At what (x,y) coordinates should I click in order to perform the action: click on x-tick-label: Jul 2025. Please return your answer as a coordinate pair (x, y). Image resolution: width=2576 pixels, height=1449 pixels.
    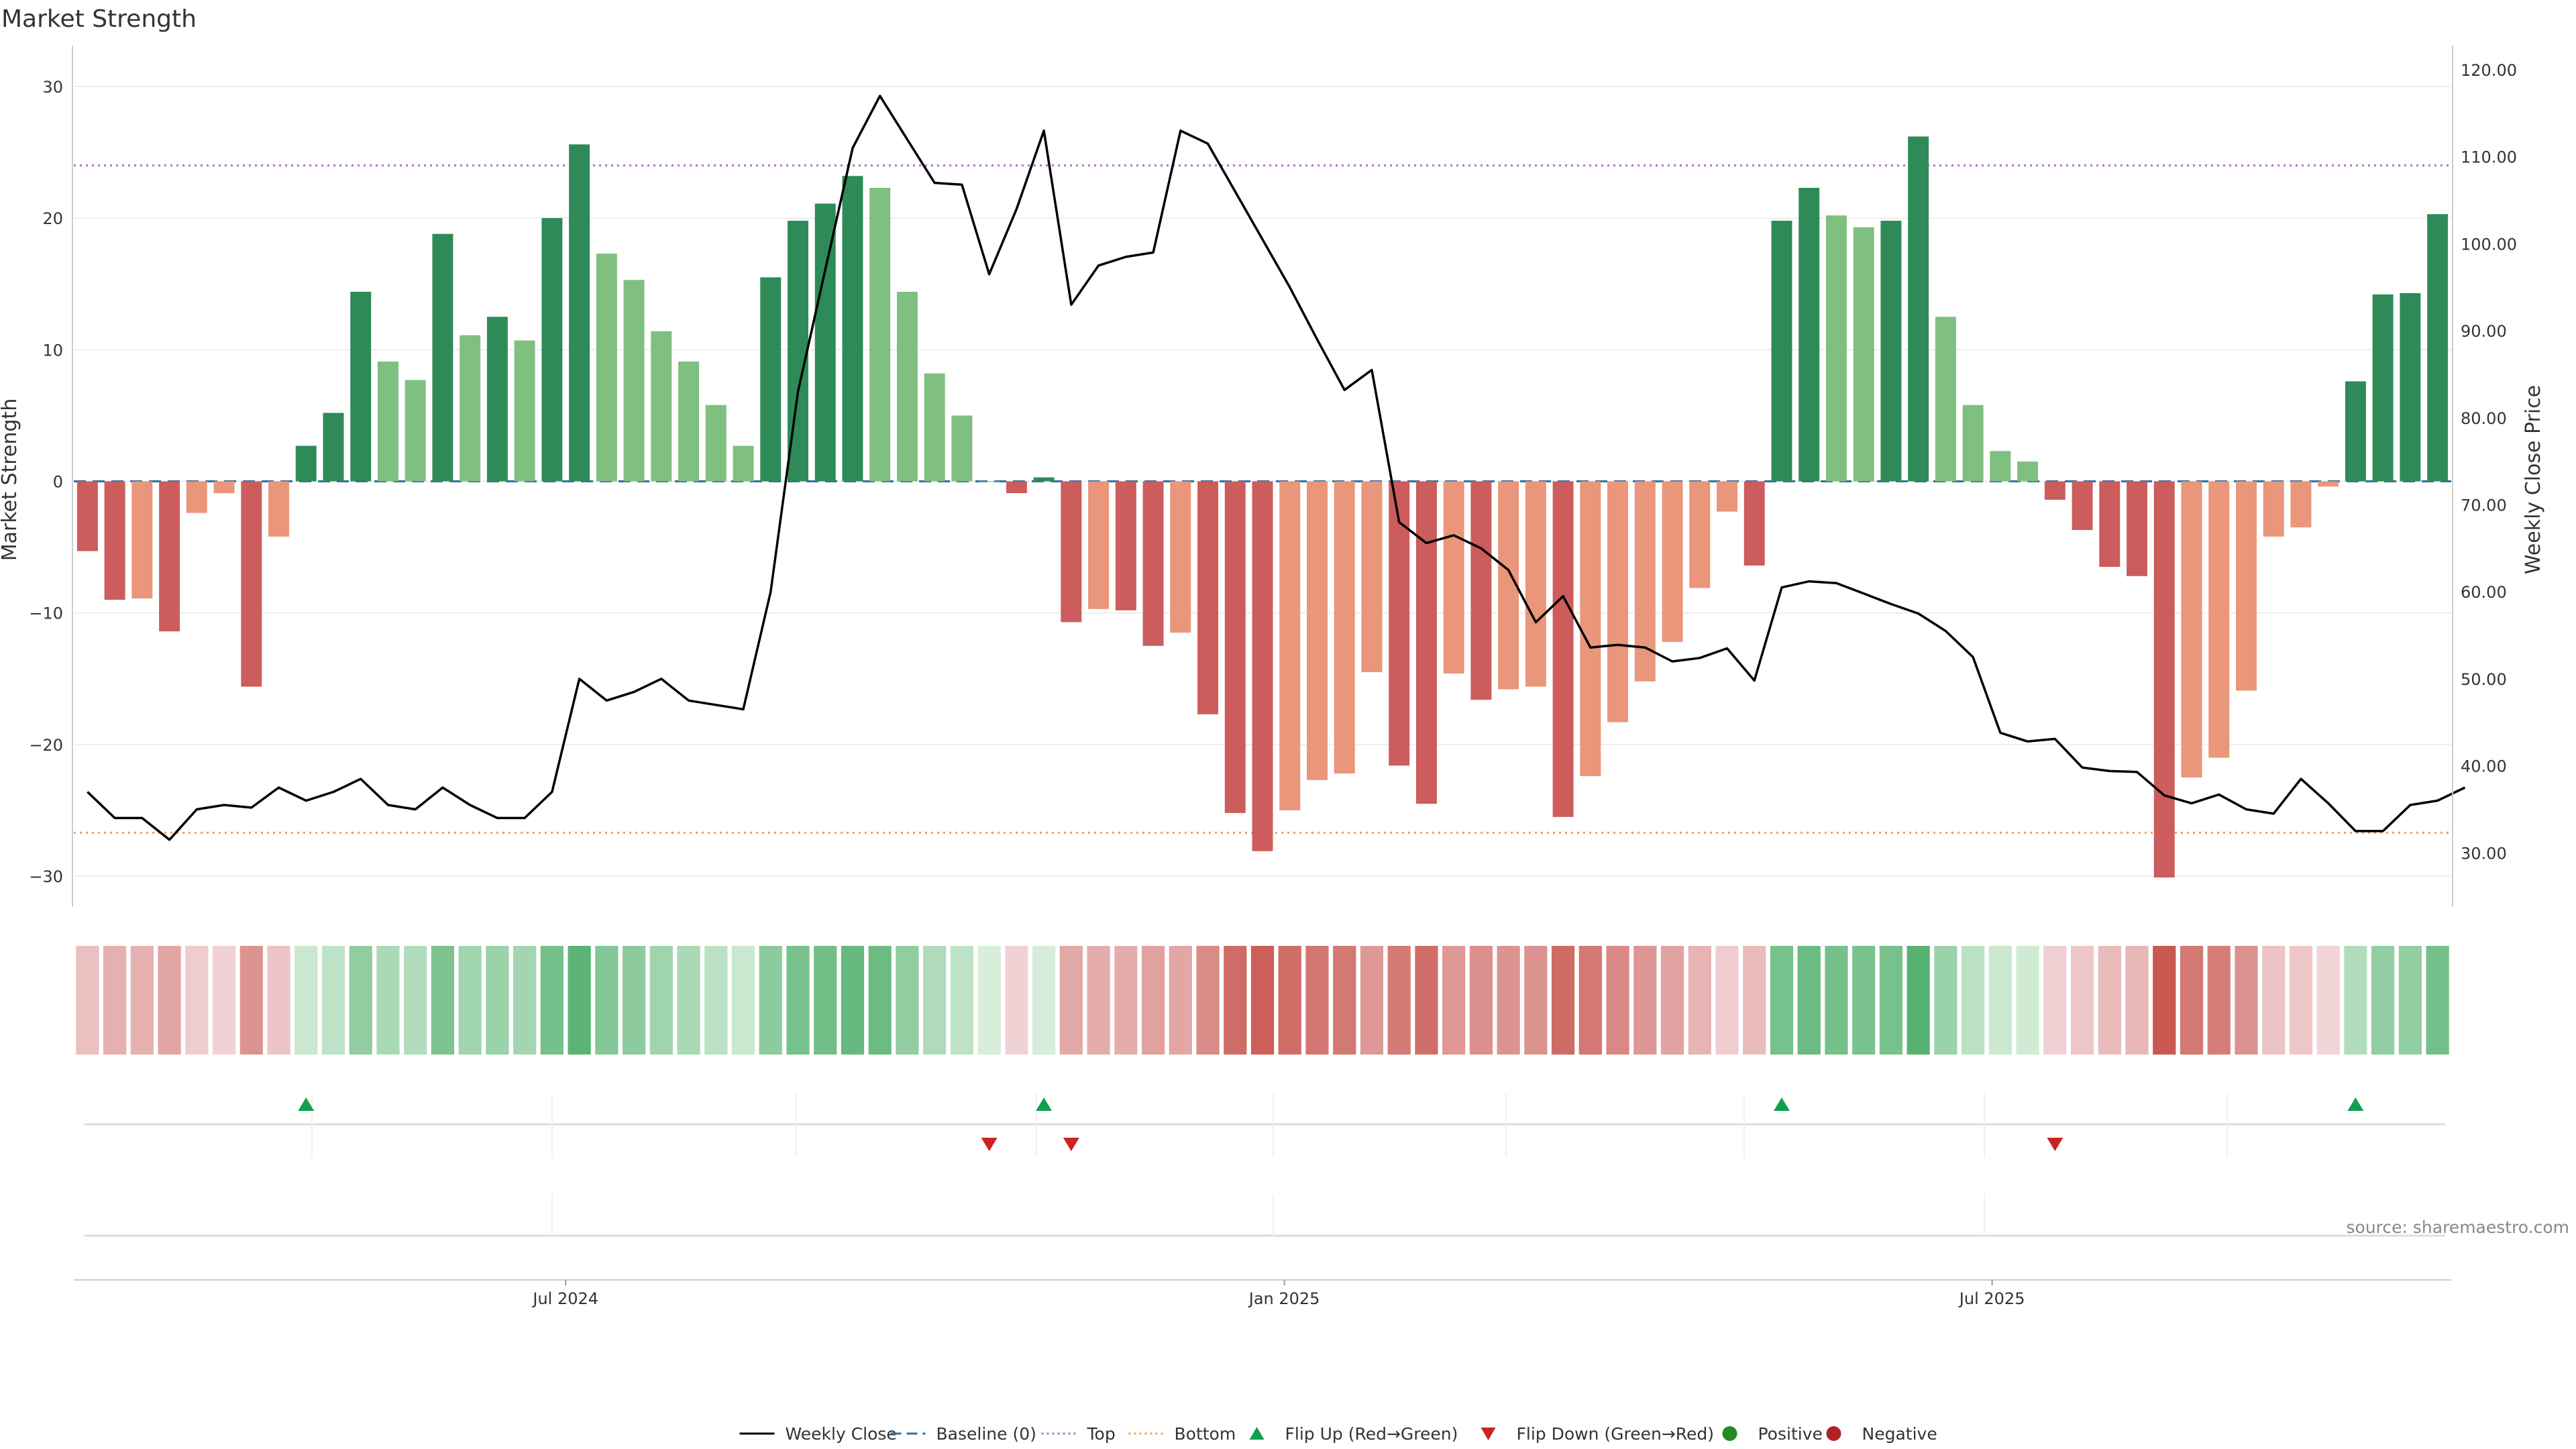
    Looking at the image, I should click on (1991, 1298).